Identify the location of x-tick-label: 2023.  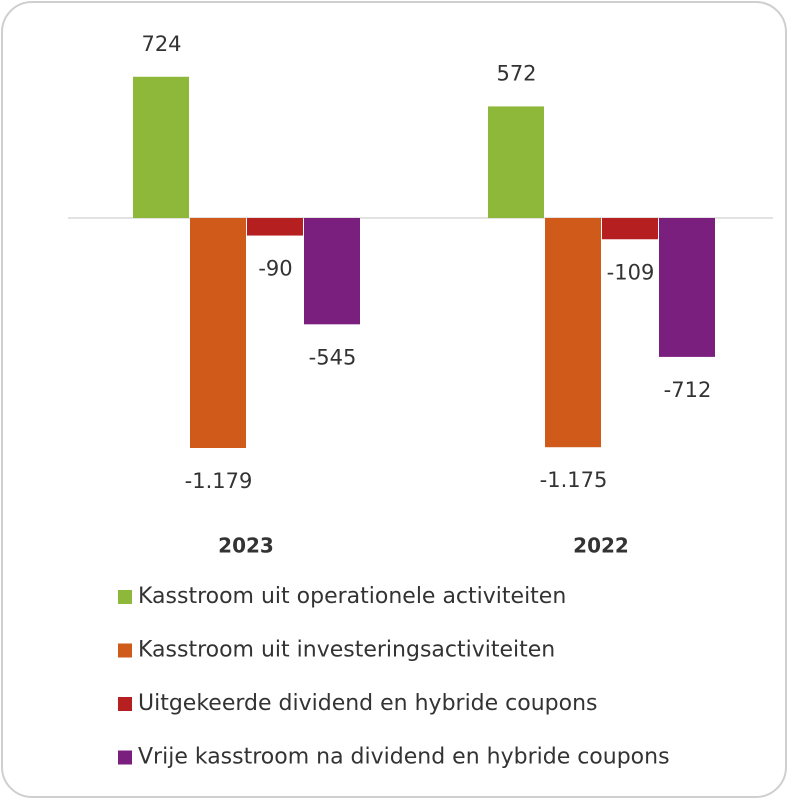
(246, 546).